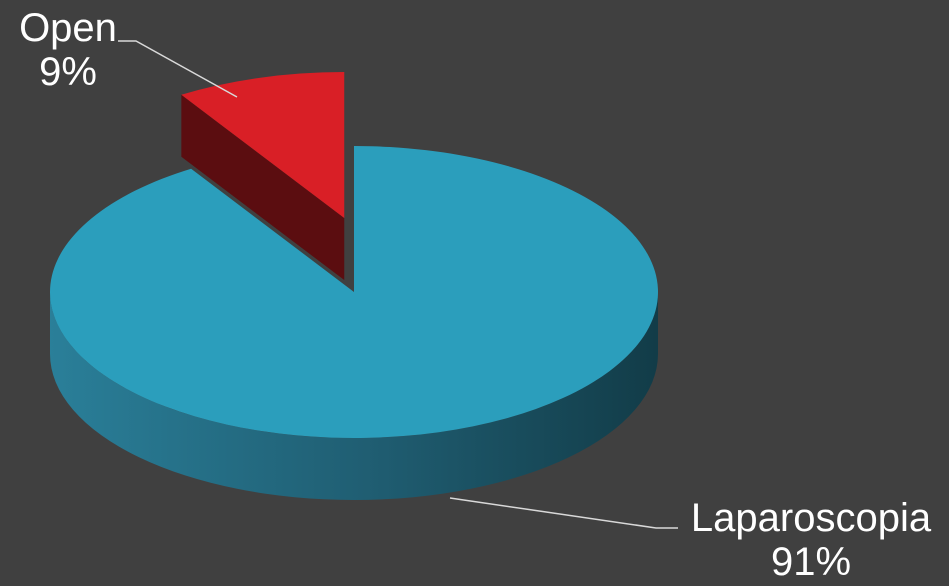 The width and height of the screenshot is (949, 586). I want to click on data-label-open: Open 9%, so click(68, 50).